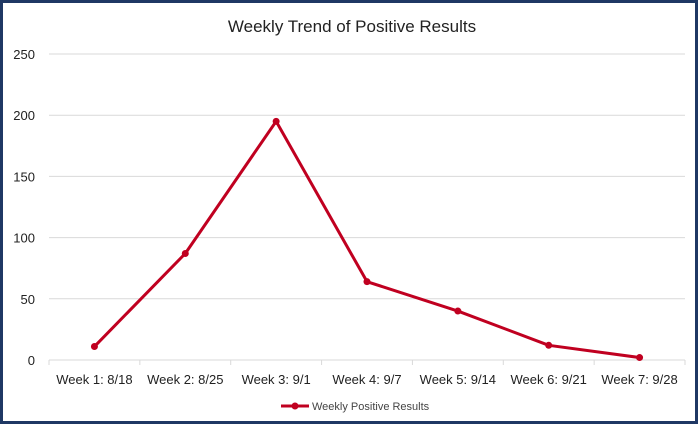 This screenshot has width=698, height=427. Describe the element at coordinates (24, 54) in the screenshot. I see `y-tick-label: 250` at that location.